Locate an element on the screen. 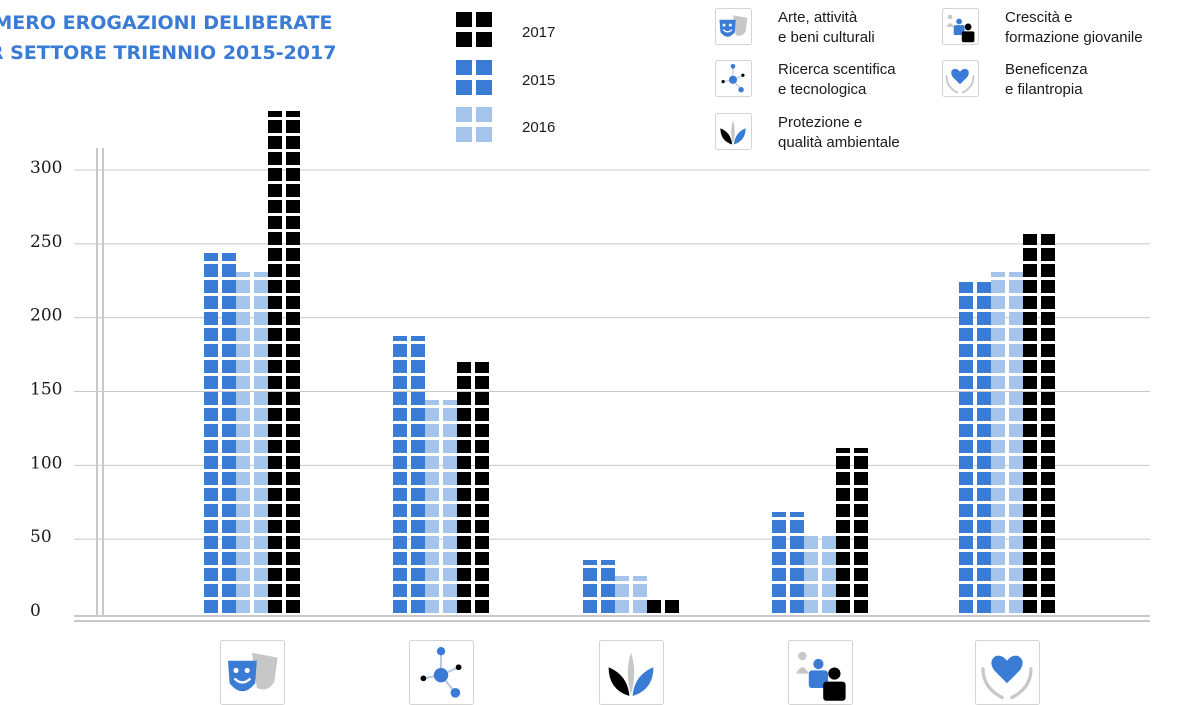 The image size is (1190, 705). person-body is located at coordinates (818, 679).